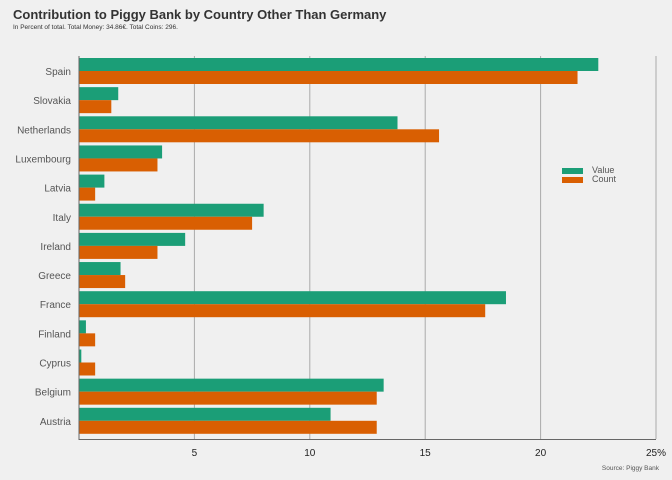 This screenshot has width=672, height=480. Describe the element at coordinates (102, 282) in the screenshot. I see `bar-greece-count` at that location.